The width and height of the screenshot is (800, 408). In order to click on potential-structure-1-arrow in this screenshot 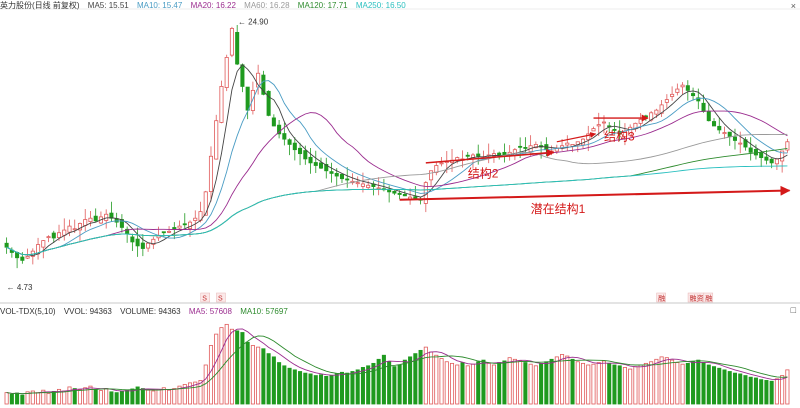, I will do `click(595, 193)`.